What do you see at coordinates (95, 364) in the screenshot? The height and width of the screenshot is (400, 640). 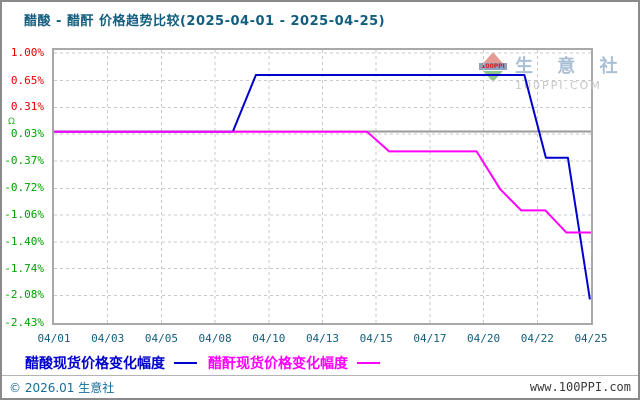 I see `legend-label-acetic-acid: 醋酸现货价格变化幅度` at bounding box center [95, 364].